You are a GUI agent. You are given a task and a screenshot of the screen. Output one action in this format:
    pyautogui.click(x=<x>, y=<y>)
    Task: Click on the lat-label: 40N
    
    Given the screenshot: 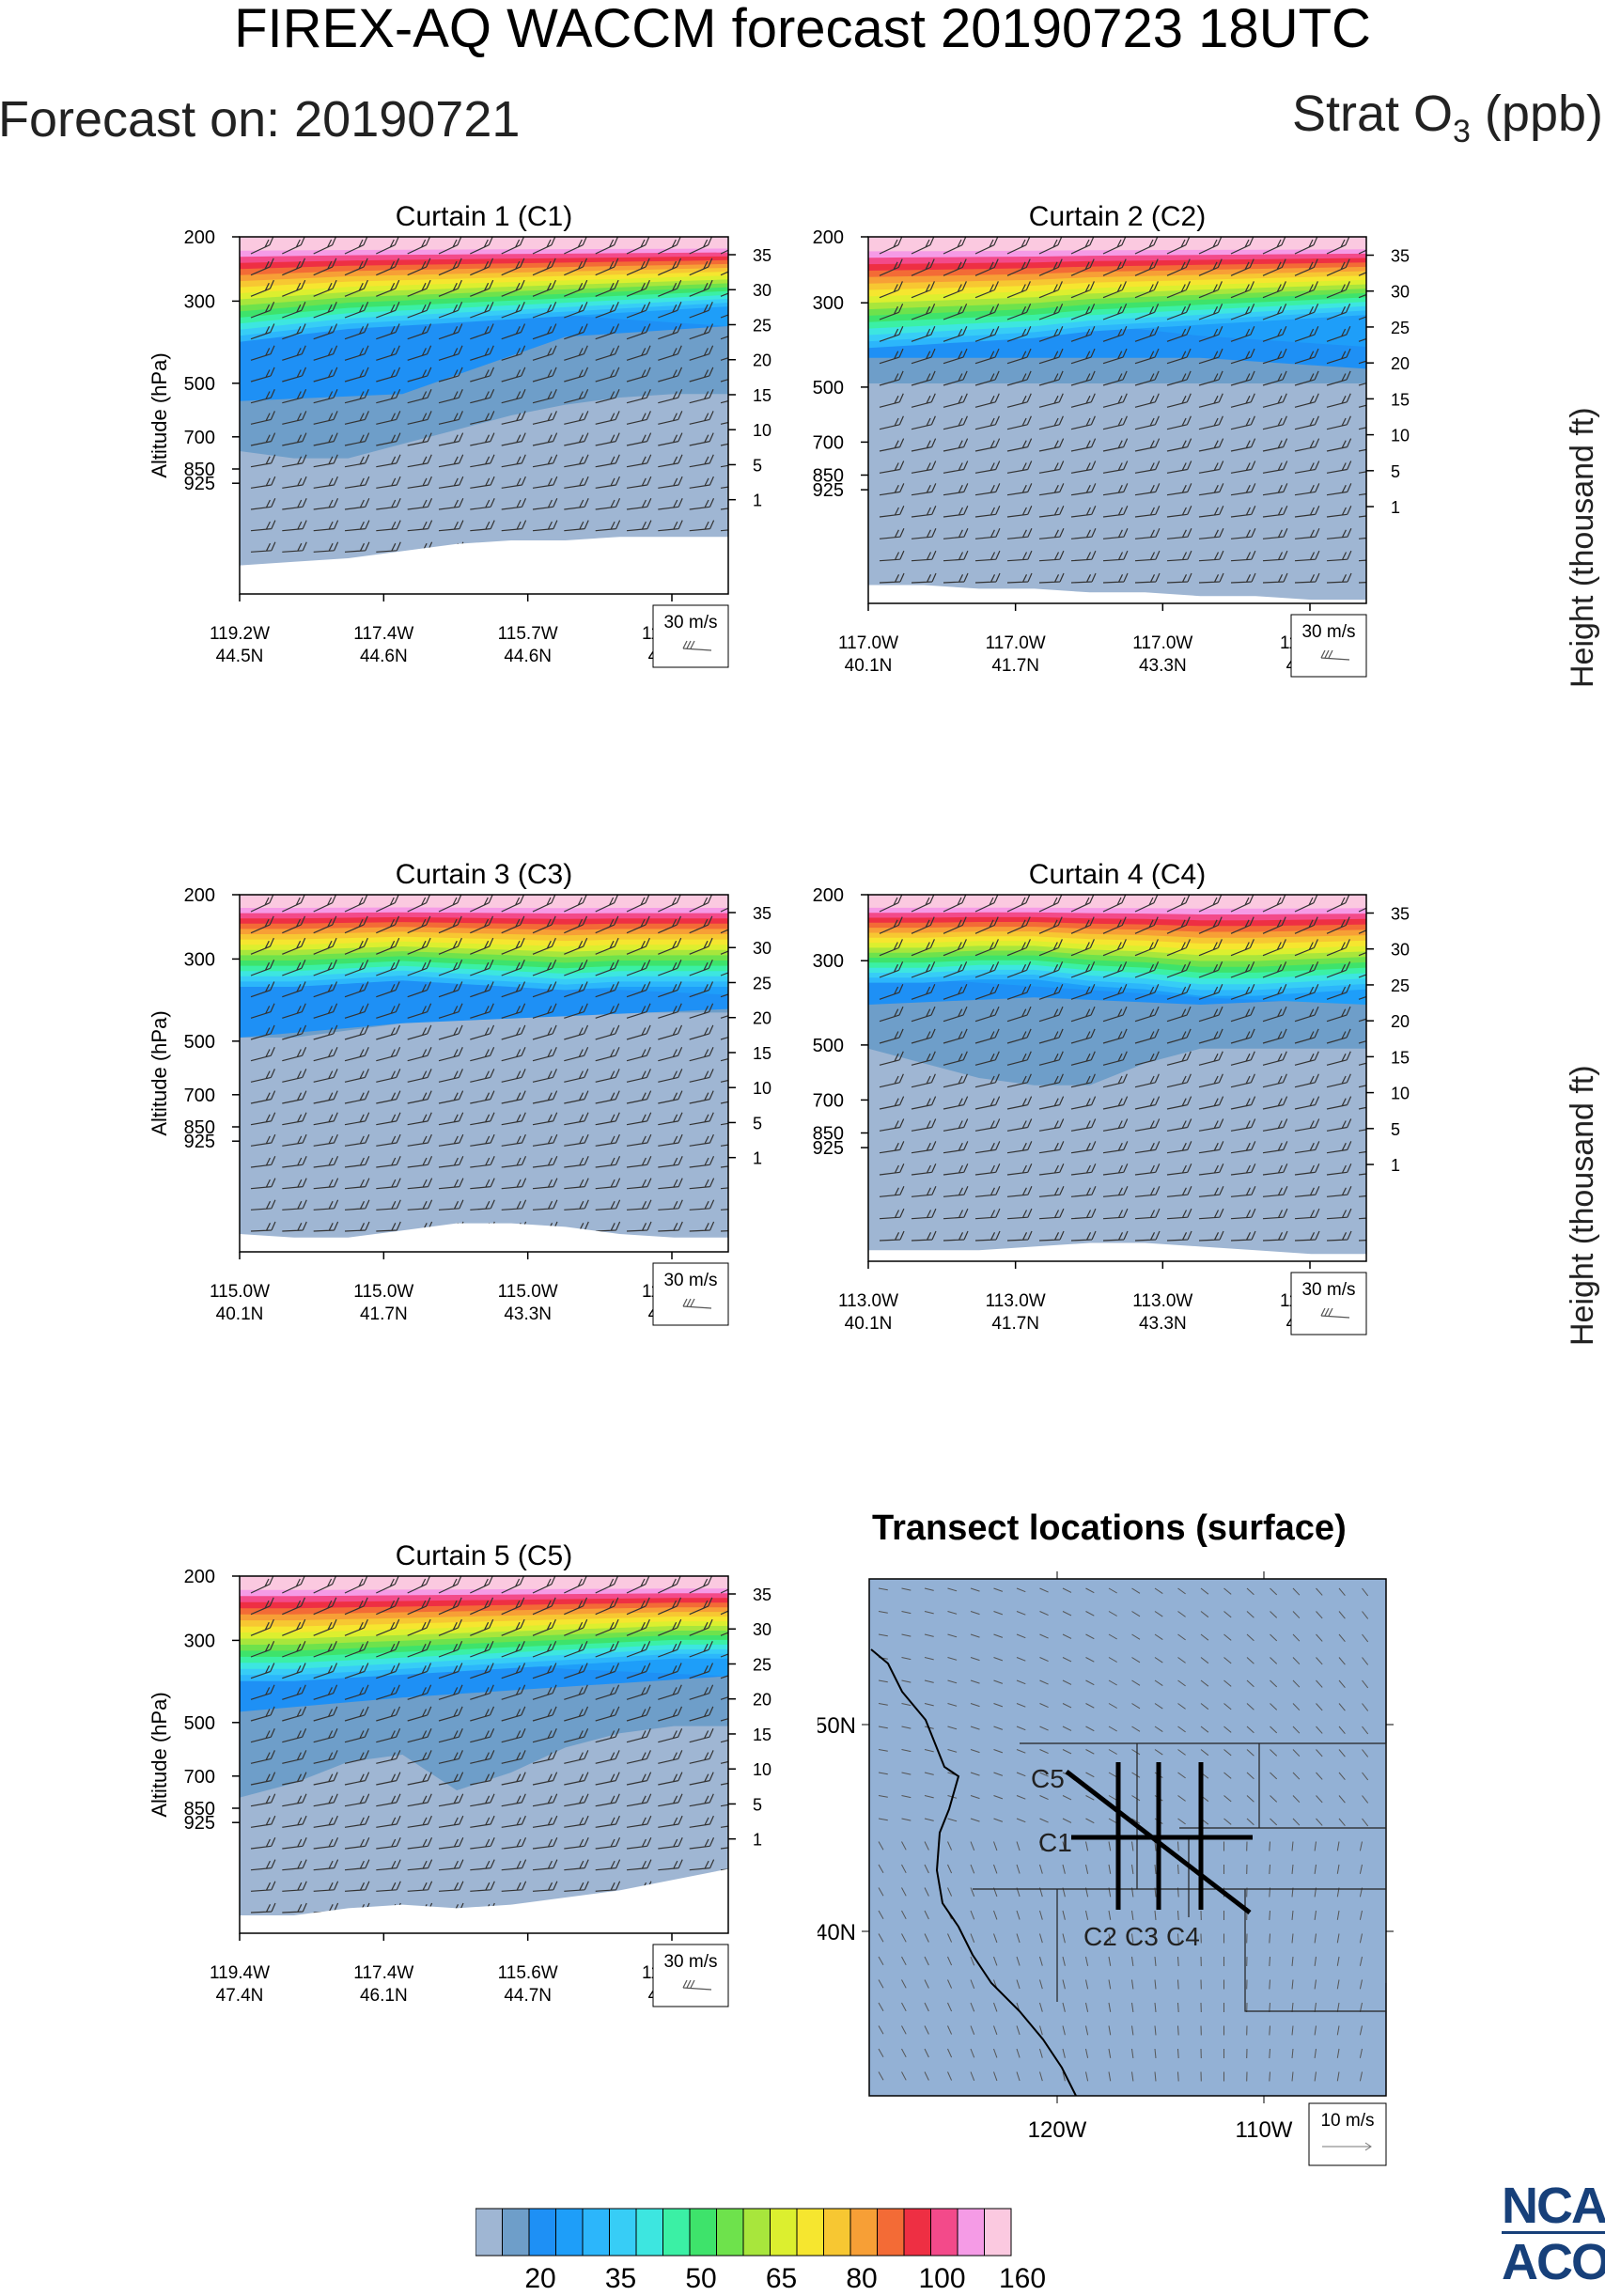 What is the action you would take?
    pyautogui.click(x=837, y=1932)
    